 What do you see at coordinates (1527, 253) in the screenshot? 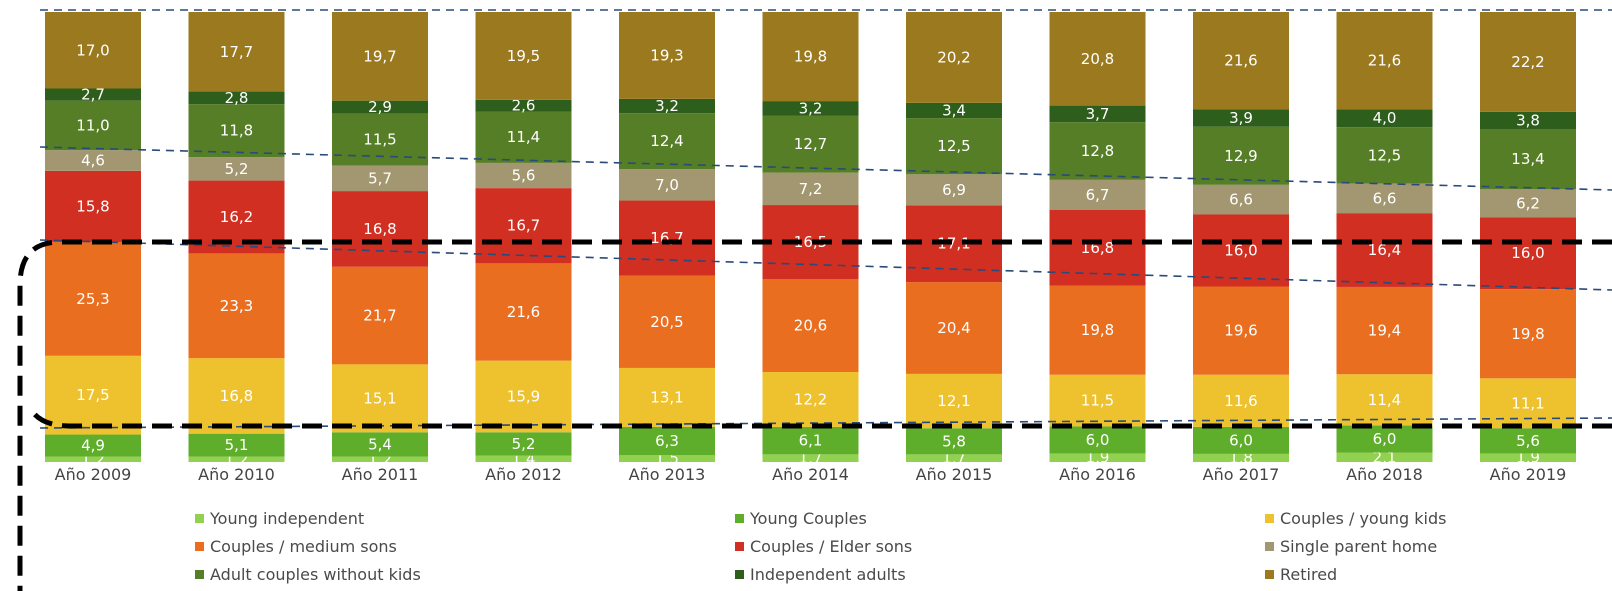
I see `data-label: 16,0` at bounding box center [1527, 253].